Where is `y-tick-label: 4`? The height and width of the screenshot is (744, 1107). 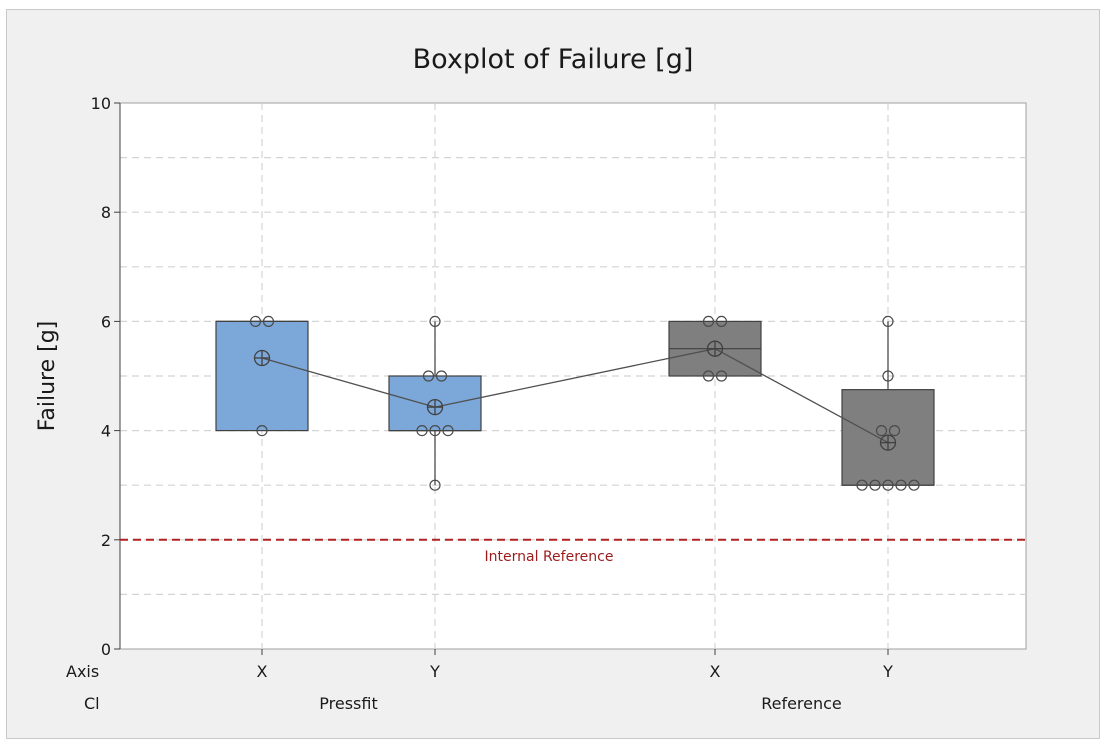
y-tick-label: 4 is located at coordinates (106, 431).